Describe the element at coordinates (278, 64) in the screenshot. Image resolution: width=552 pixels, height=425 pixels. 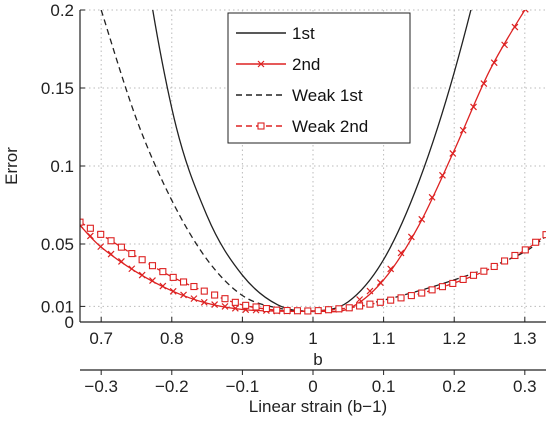
I see `legend-item: 2nd` at that location.